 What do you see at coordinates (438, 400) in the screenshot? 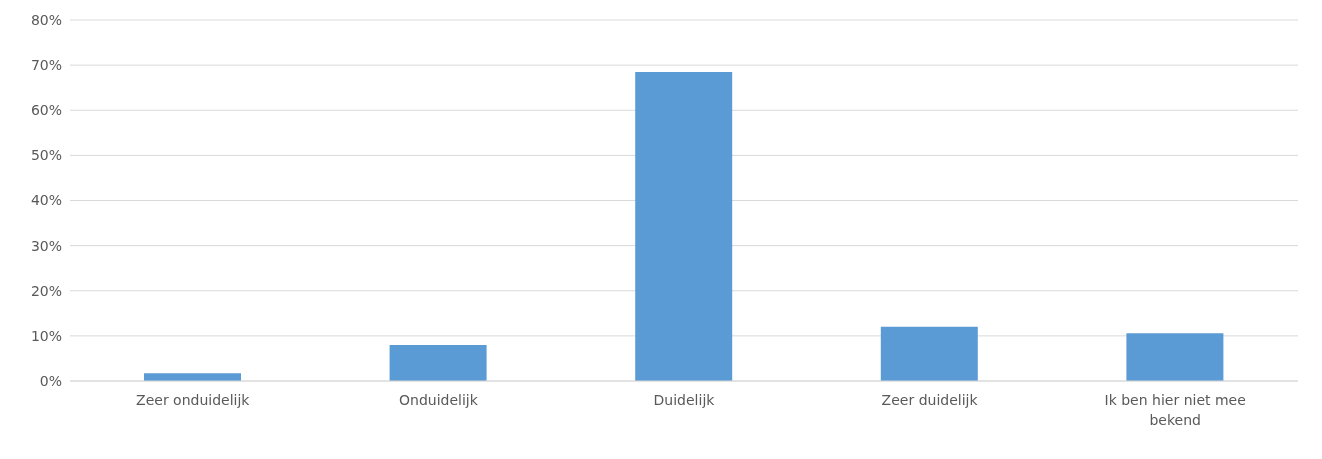
I see `x-tick-label: Onduidelijk` at bounding box center [438, 400].